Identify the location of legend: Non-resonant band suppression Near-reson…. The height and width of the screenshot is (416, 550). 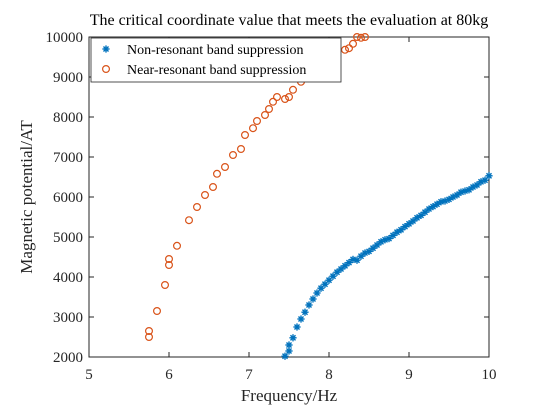
(216, 60).